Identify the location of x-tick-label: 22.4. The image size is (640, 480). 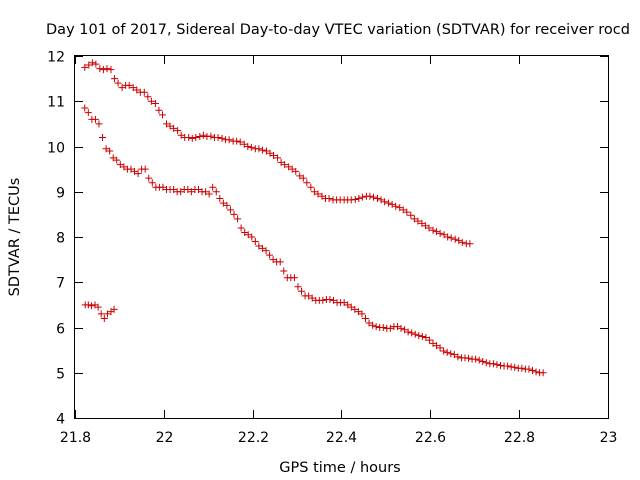
(341, 438).